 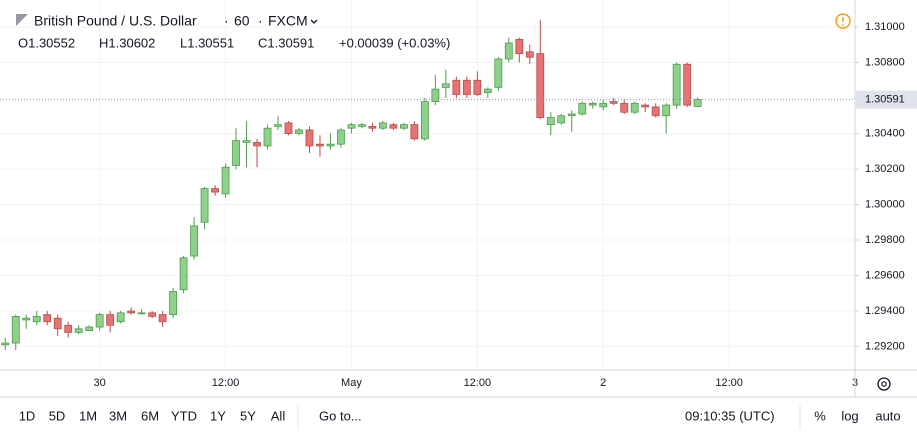 I want to click on scale-option: auto, so click(x=887, y=415).